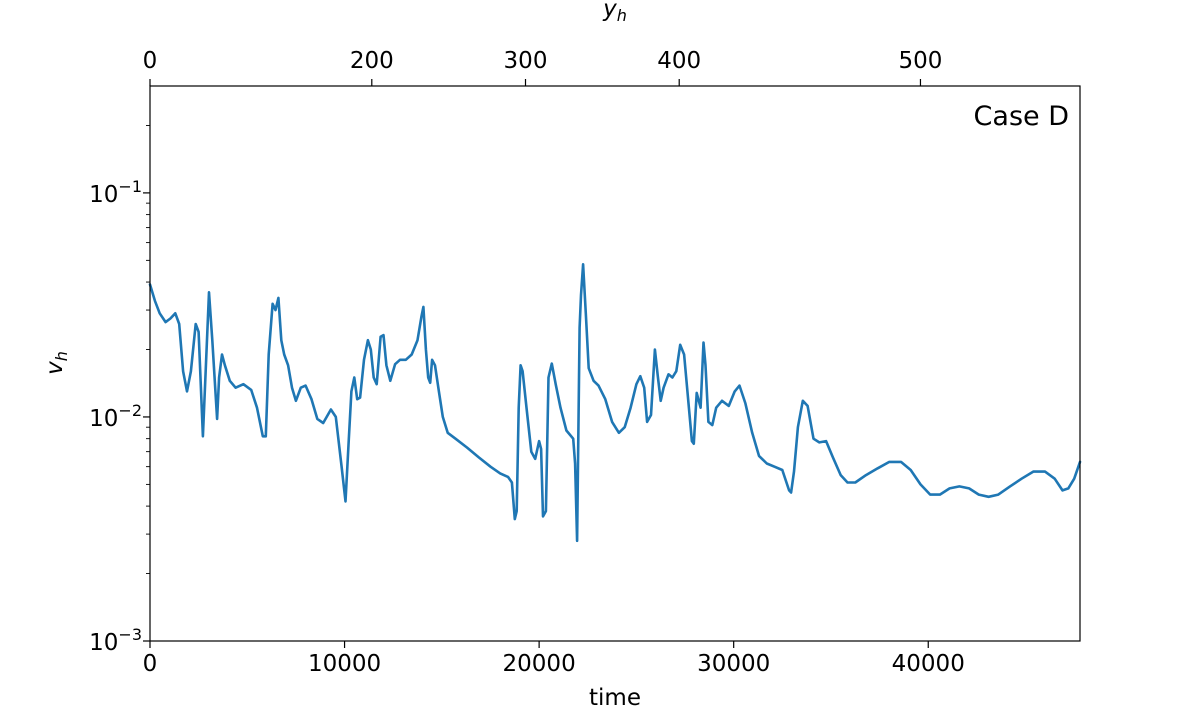  I want to click on top-axis-title-base: y, so click(609, 11).